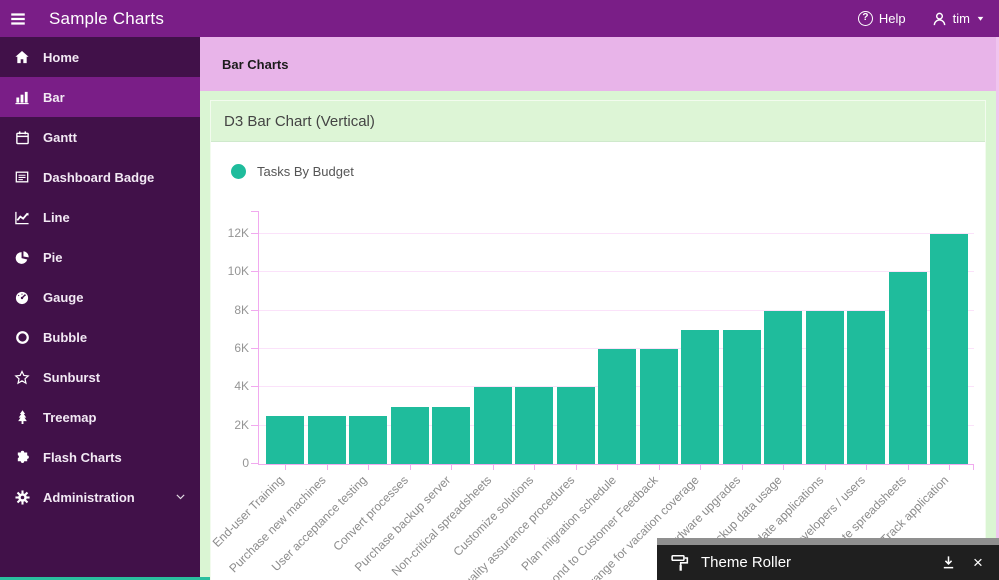 The height and width of the screenshot is (580, 999). Describe the element at coordinates (958, 19) in the screenshot. I see `user-menu: tim` at that location.